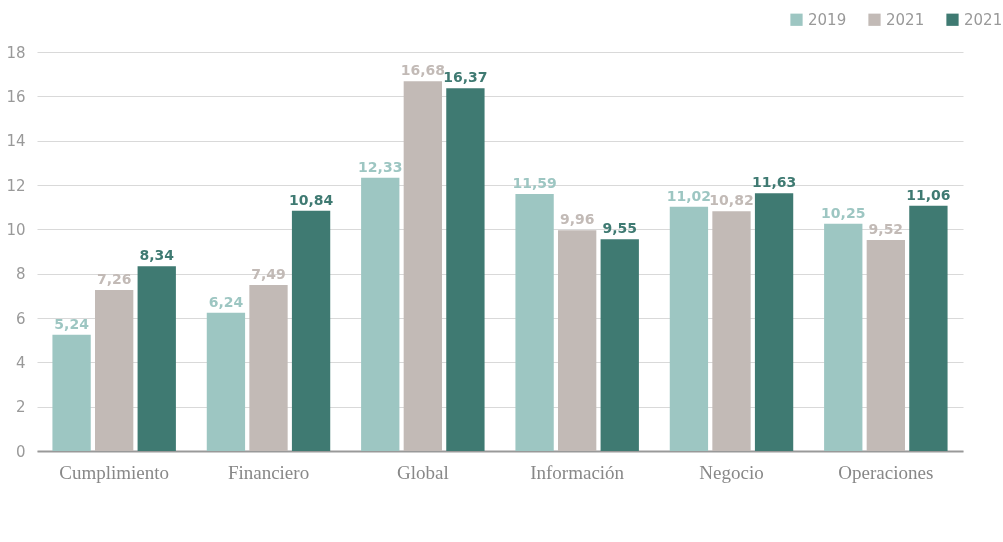  Describe the element at coordinates (16, 185) in the screenshot. I see `y-tick-label: 12` at that location.